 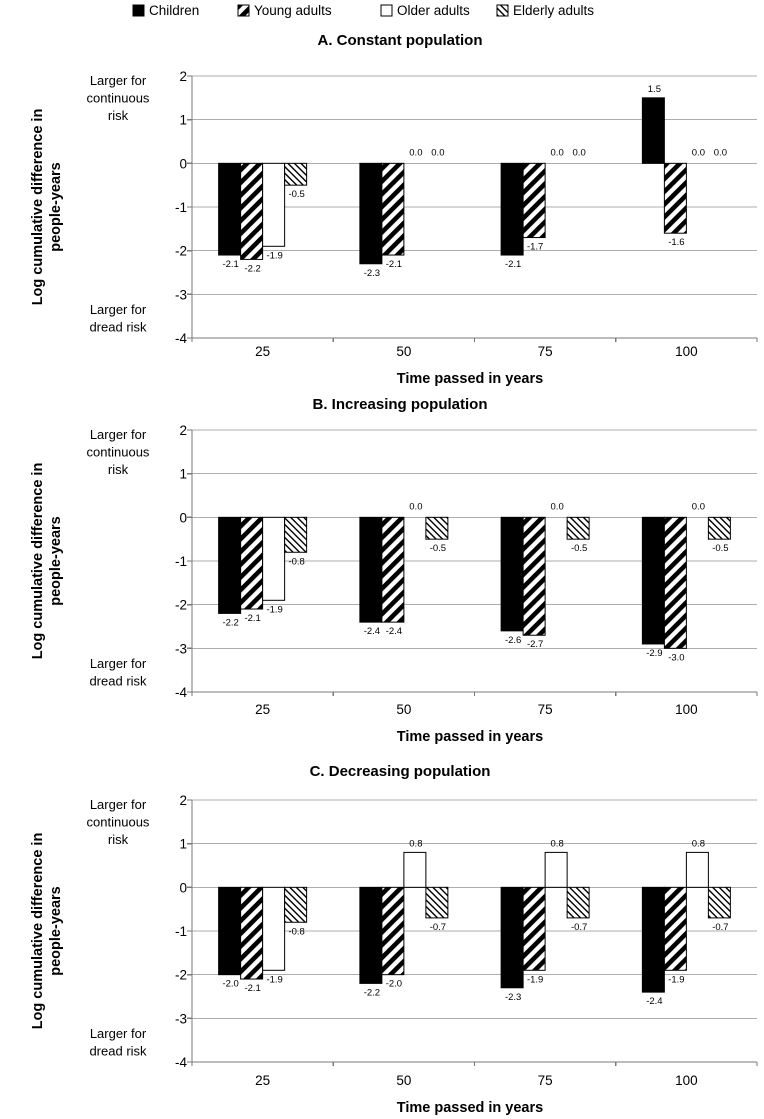 What do you see at coordinates (437, 152) in the screenshot?
I see `data-label-elderly-adults-50: 0.0` at bounding box center [437, 152].